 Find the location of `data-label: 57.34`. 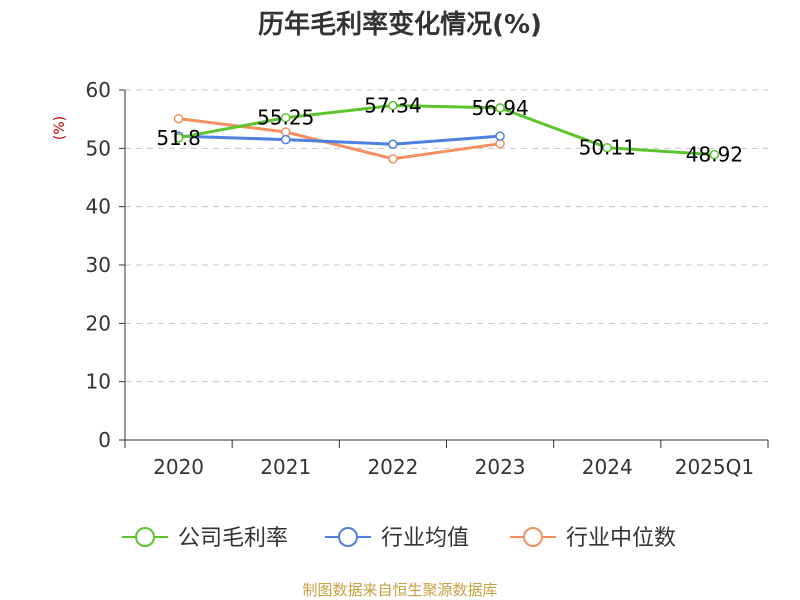

data-label: 57.34 is located at coordinates (392, 106).